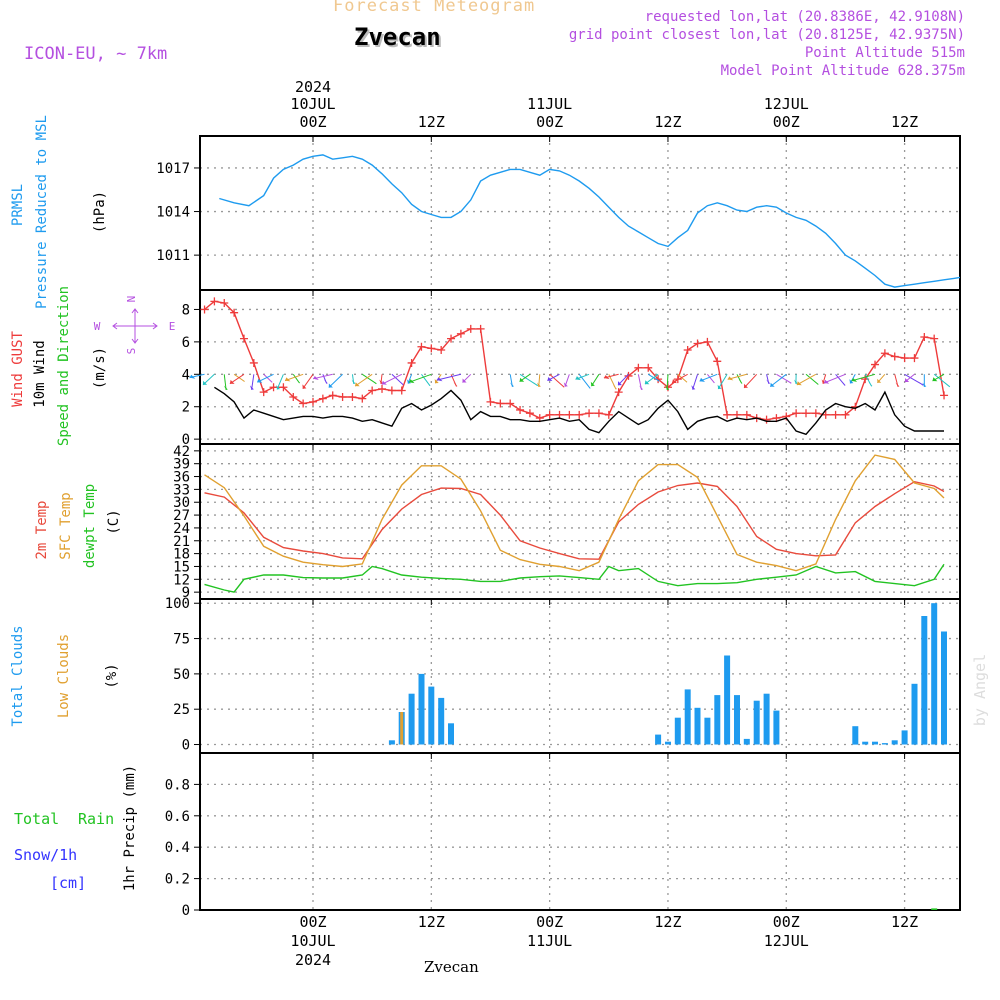  I want to click on y-tick-label: 27, so click(181, 516).